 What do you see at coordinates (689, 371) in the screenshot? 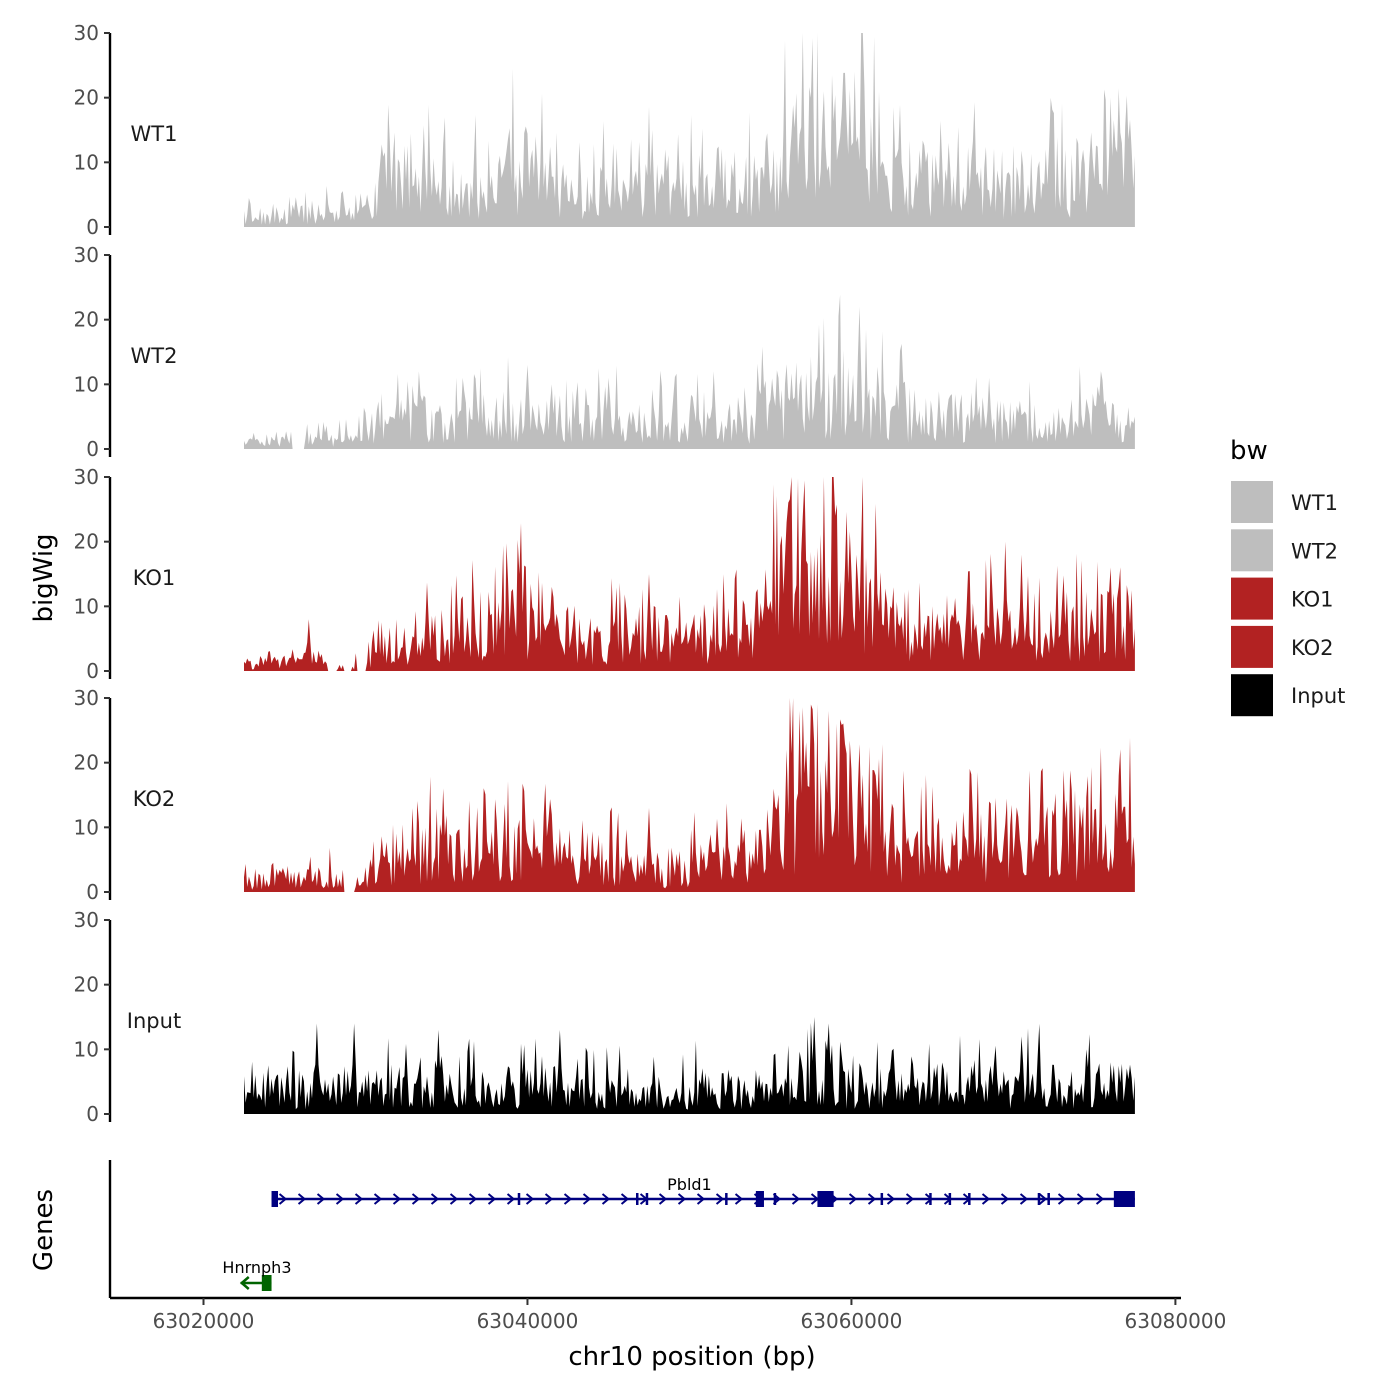
I see `signal-area-wt2` at bounding box center [689, 371].